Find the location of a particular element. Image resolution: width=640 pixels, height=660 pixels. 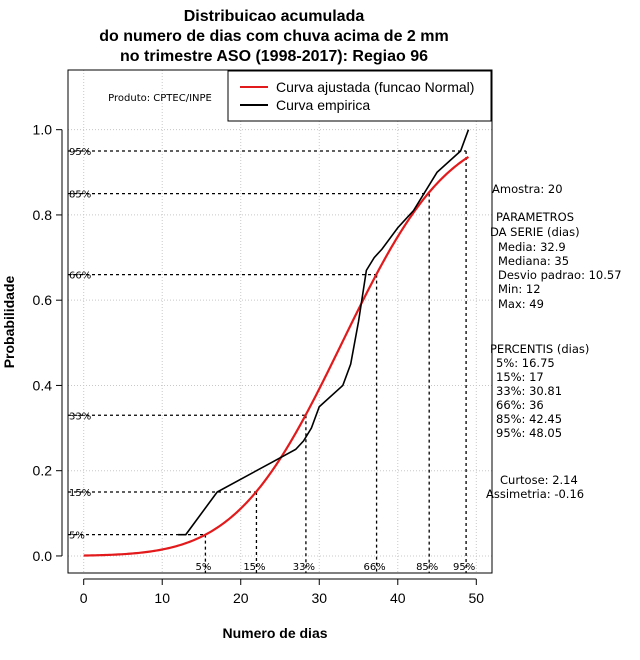

y-tick-label: 1.0 is located at coordinates (43, 130).